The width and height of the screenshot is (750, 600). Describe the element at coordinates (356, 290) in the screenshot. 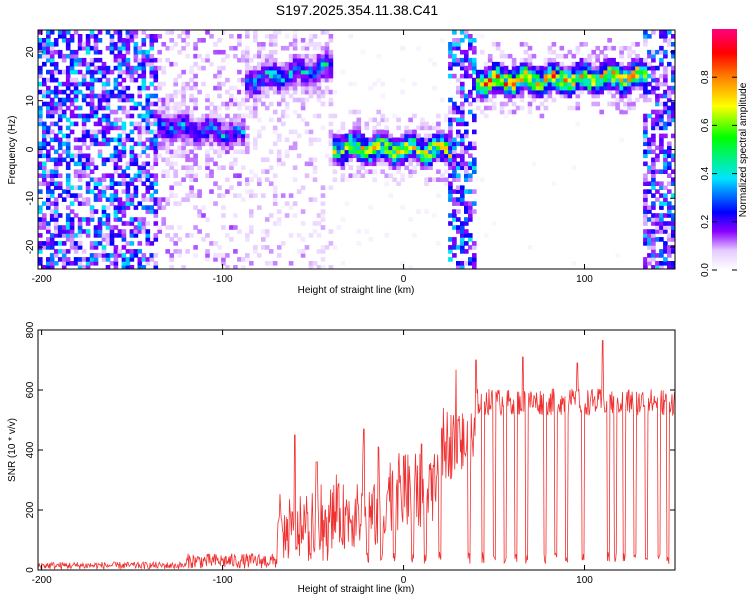

I see `spectrogram-x-label: Height of straight line (km)` at that location.